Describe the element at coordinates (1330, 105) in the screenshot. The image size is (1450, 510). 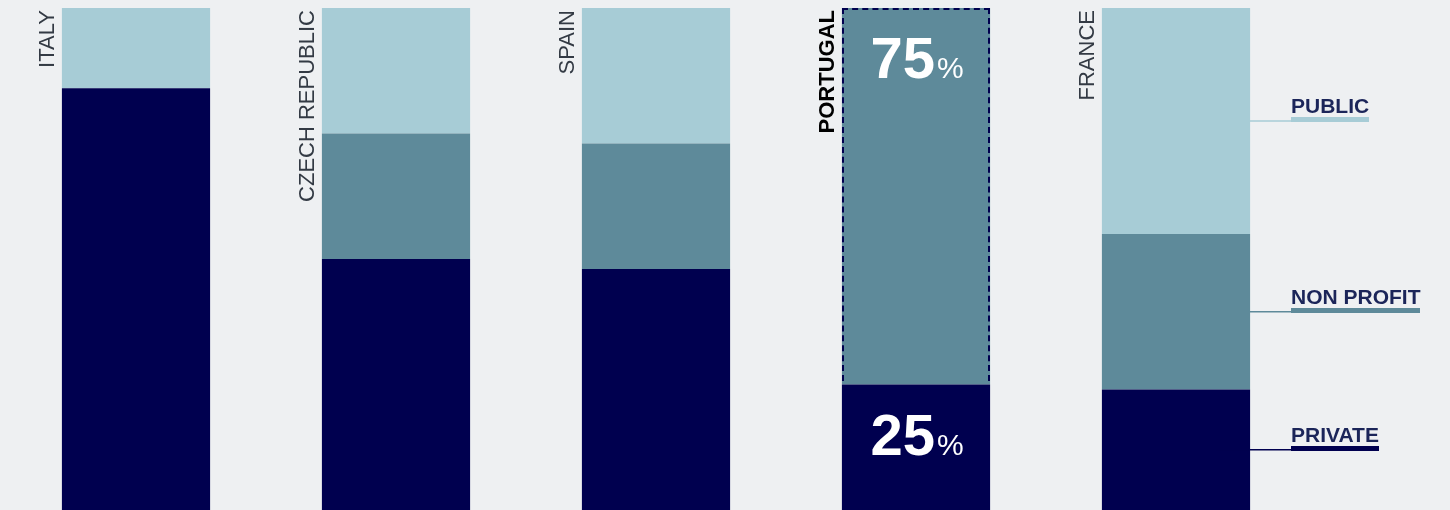
I see `series-label: PUBLIC` at that location.